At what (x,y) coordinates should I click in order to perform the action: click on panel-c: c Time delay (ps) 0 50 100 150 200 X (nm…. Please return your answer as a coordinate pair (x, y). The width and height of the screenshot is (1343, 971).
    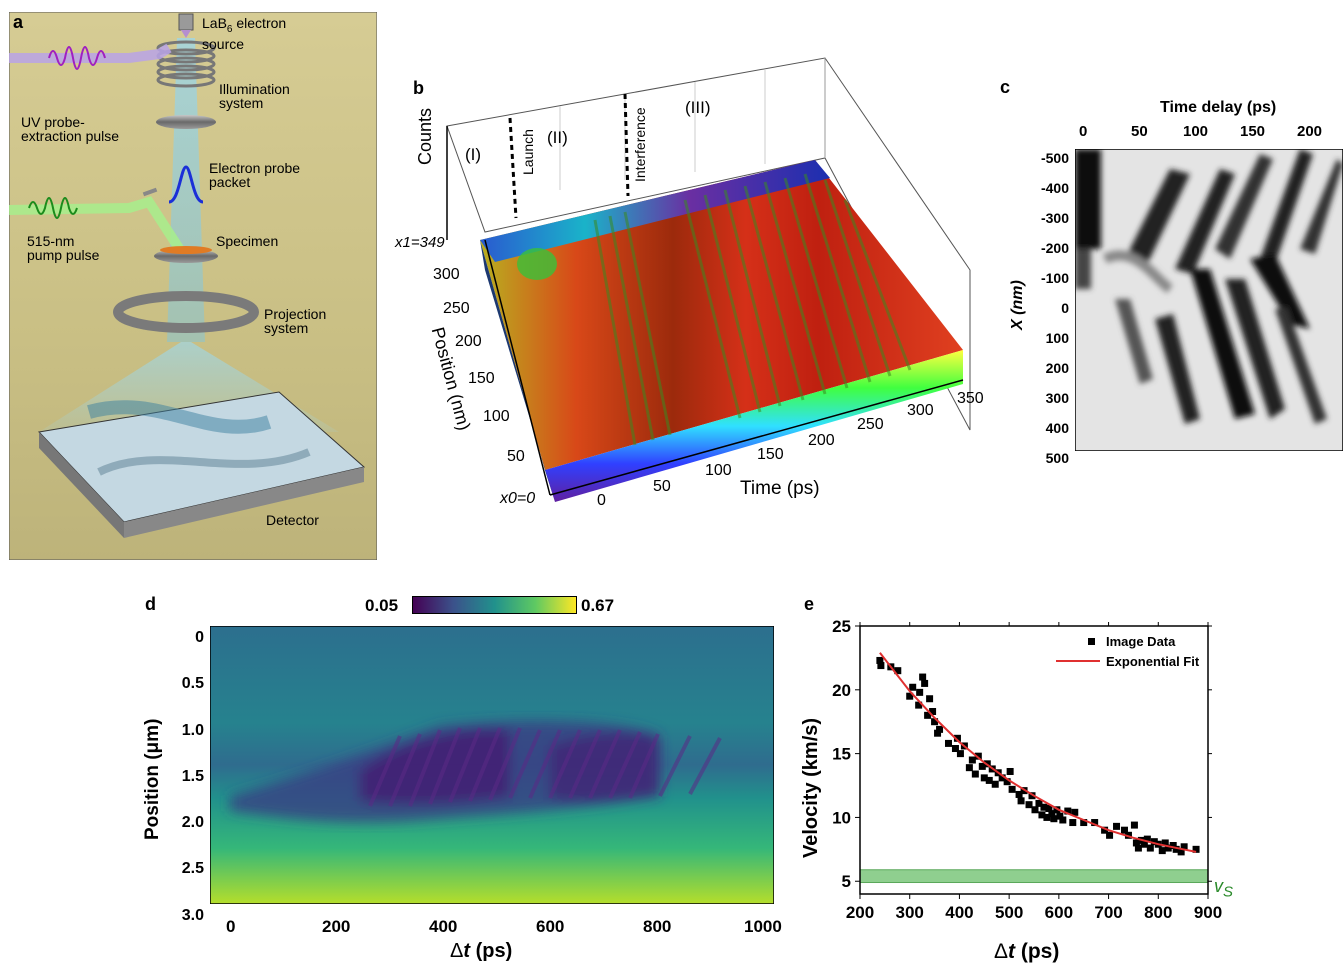
    Looking at the image, I should click on (1169, 270).